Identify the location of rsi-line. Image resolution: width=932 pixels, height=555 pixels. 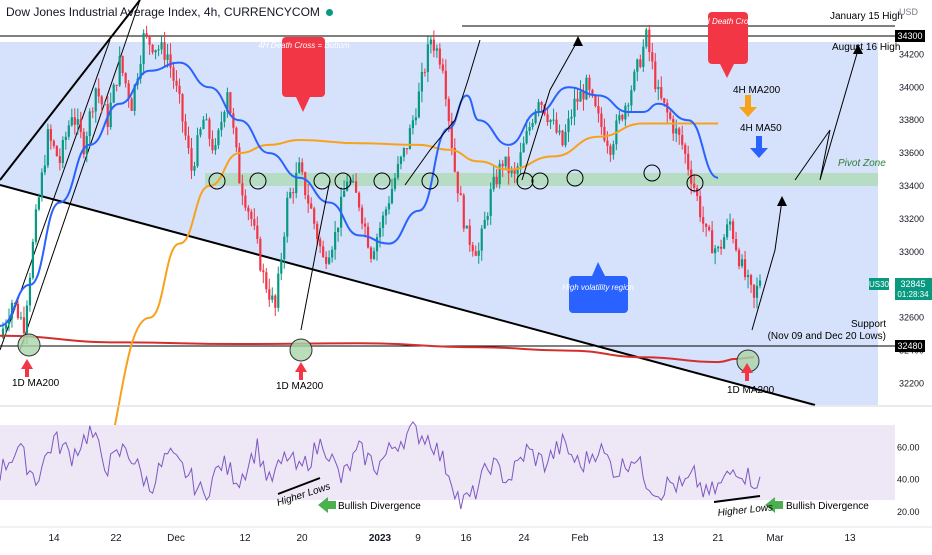
(380, 465).